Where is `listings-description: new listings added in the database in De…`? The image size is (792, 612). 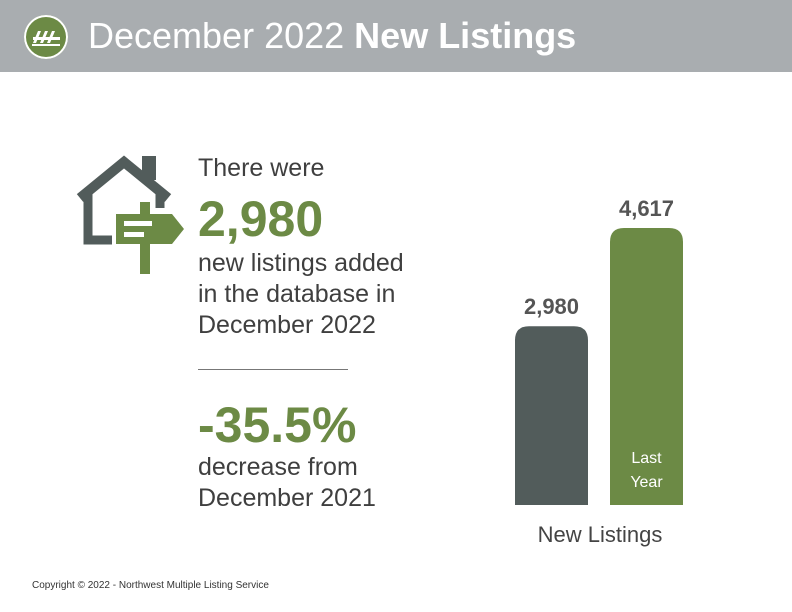 listings-description: new listings added in the database in De… is located at coordinates (301, 294).